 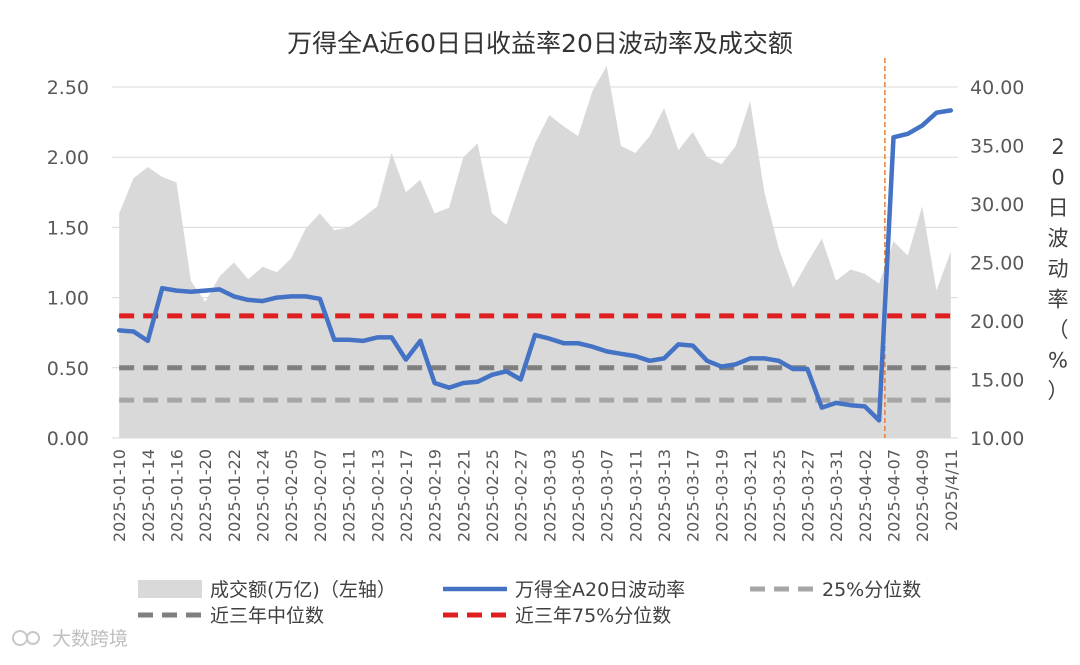 I want to click on x-tick-label: 2025-03-27, so click(x=807, y=495).